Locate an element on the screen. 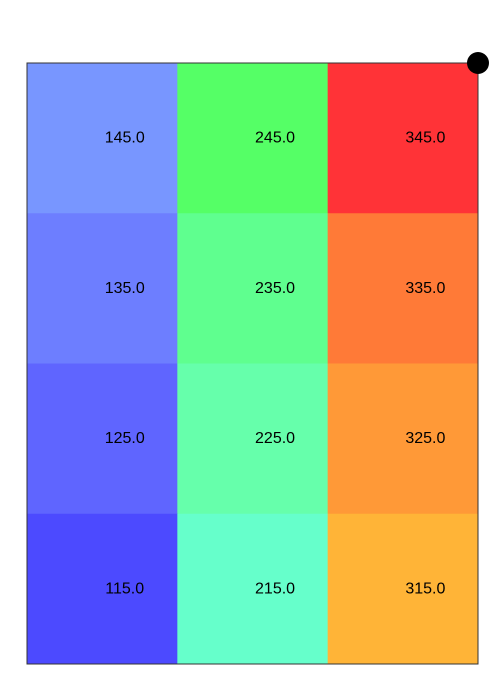  heatmap-cell-r0-c0 is located at coordinates (102, 138).